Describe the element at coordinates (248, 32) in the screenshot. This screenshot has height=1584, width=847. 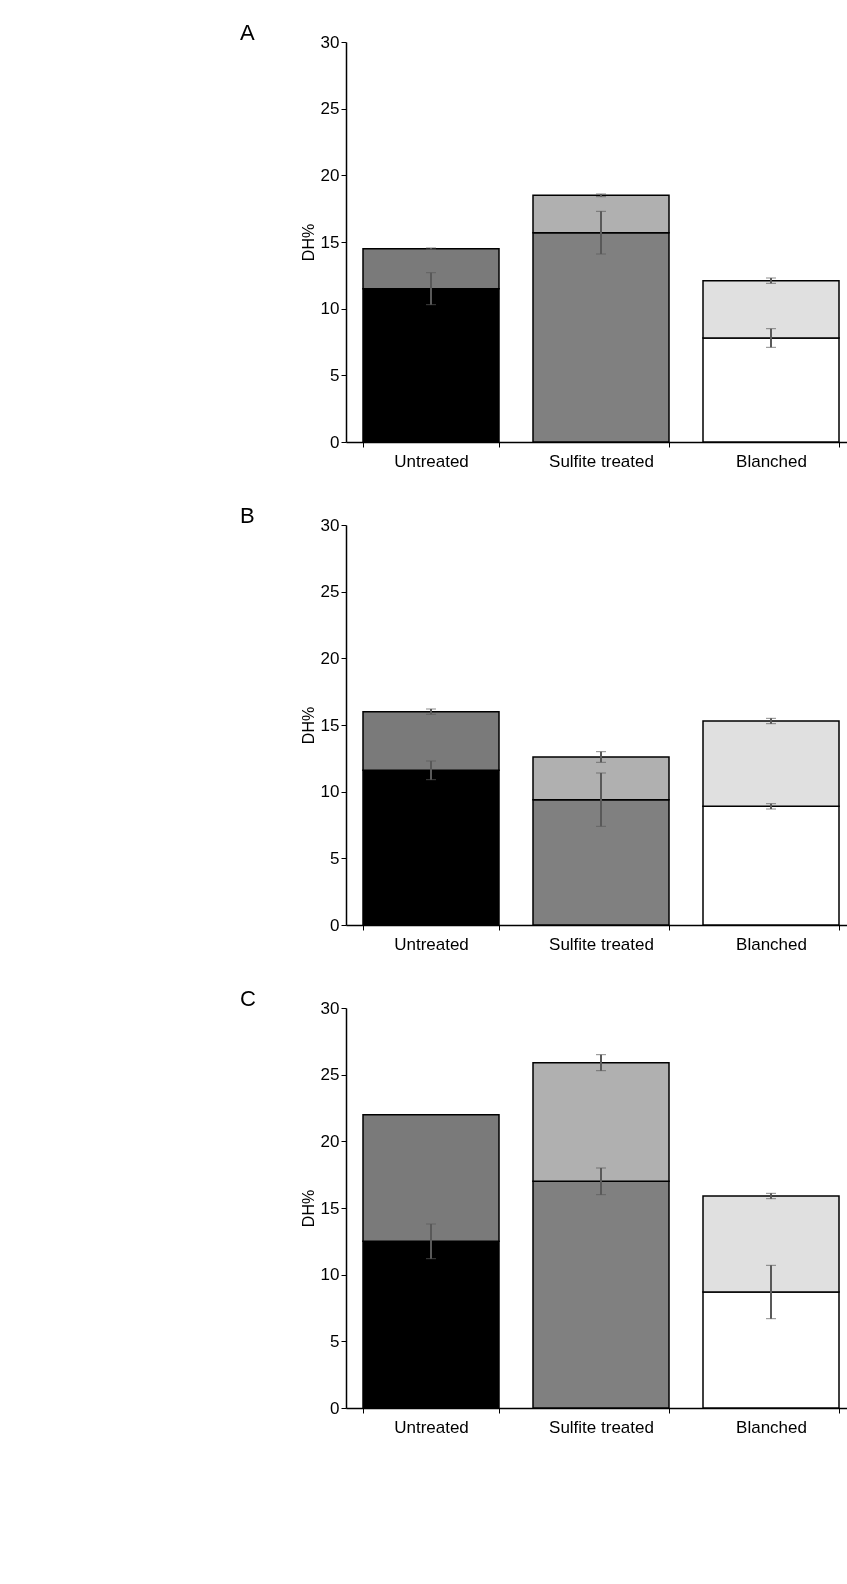
I see `chart-title: A` at that location.